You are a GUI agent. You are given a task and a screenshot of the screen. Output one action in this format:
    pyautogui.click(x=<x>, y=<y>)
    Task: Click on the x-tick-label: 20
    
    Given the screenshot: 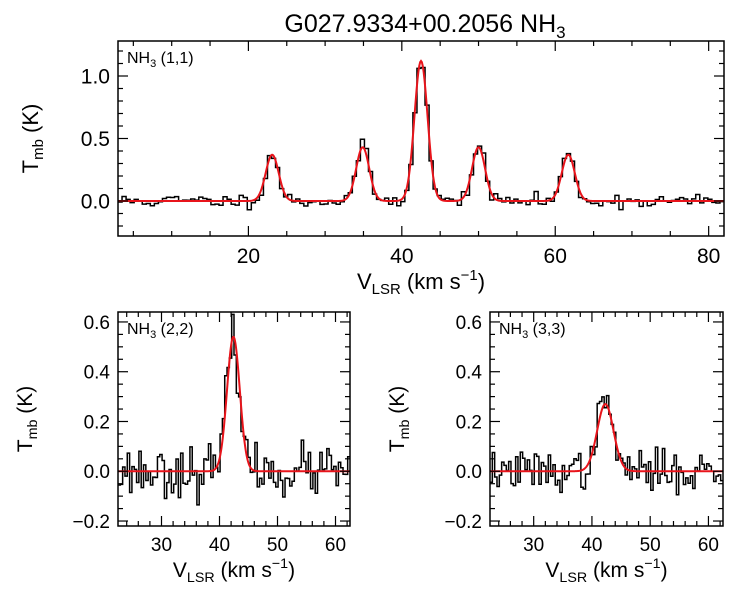 What is the action you would take?
    pyautogui.click(x=248, y=256)
    